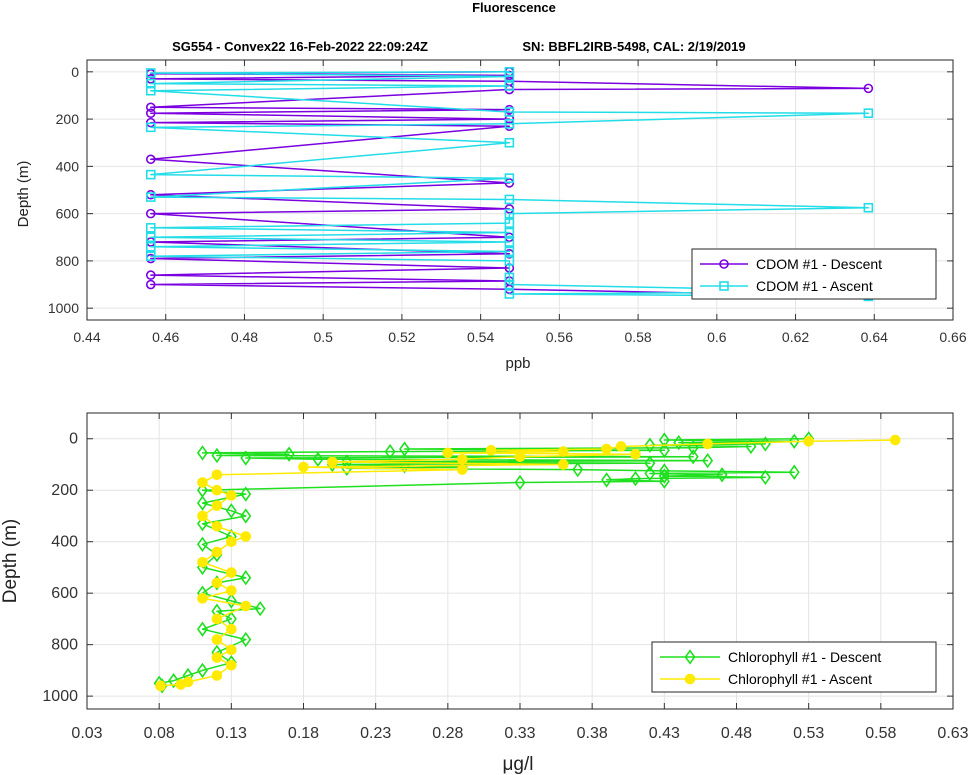 This screenshot has height=775, width=969. Describe the element at coordinates (814, 274) in the screenshot. I see `cdom-legend-box` at that location.